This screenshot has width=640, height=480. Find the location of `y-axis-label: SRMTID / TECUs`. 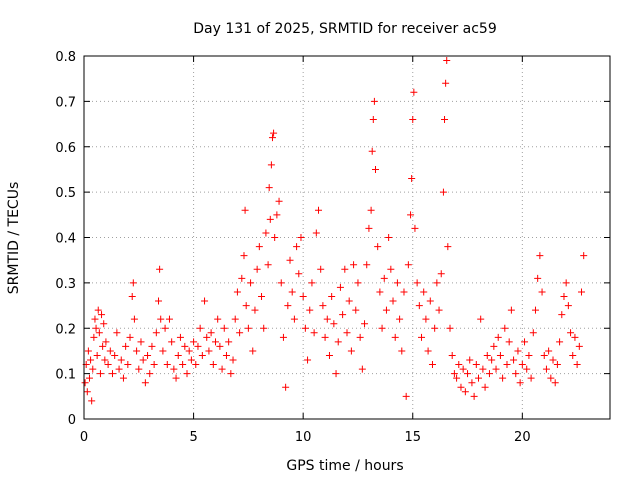

y-axis-label: SRMTID / TECUs is located at coordinates (14, 238).